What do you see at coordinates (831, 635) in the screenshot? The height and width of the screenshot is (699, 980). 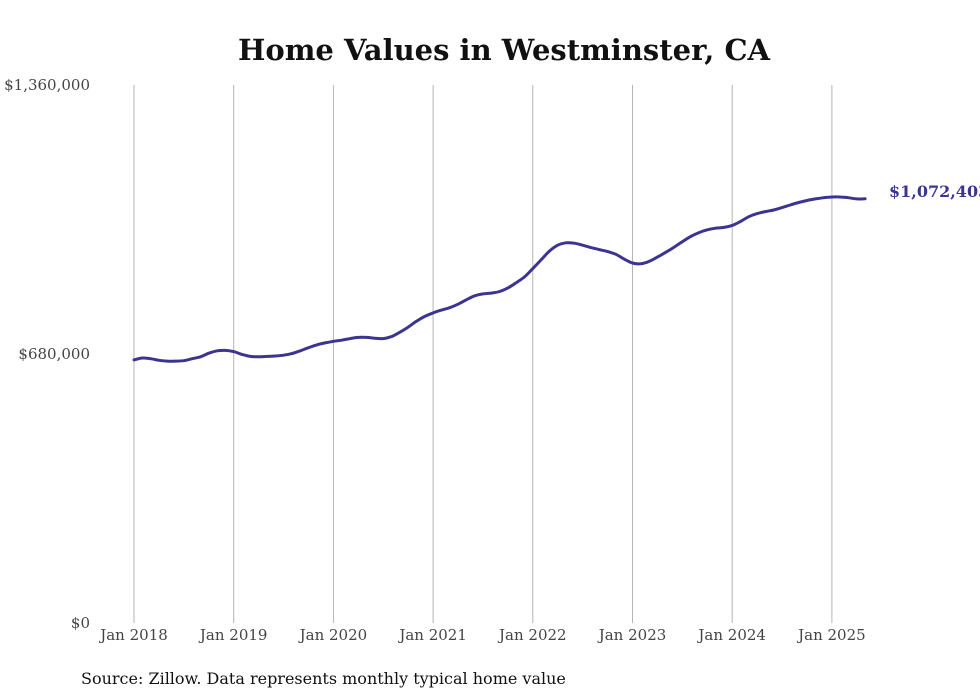 I see `x-tick-label: Jan 2025` at bounding box center [831, 635].